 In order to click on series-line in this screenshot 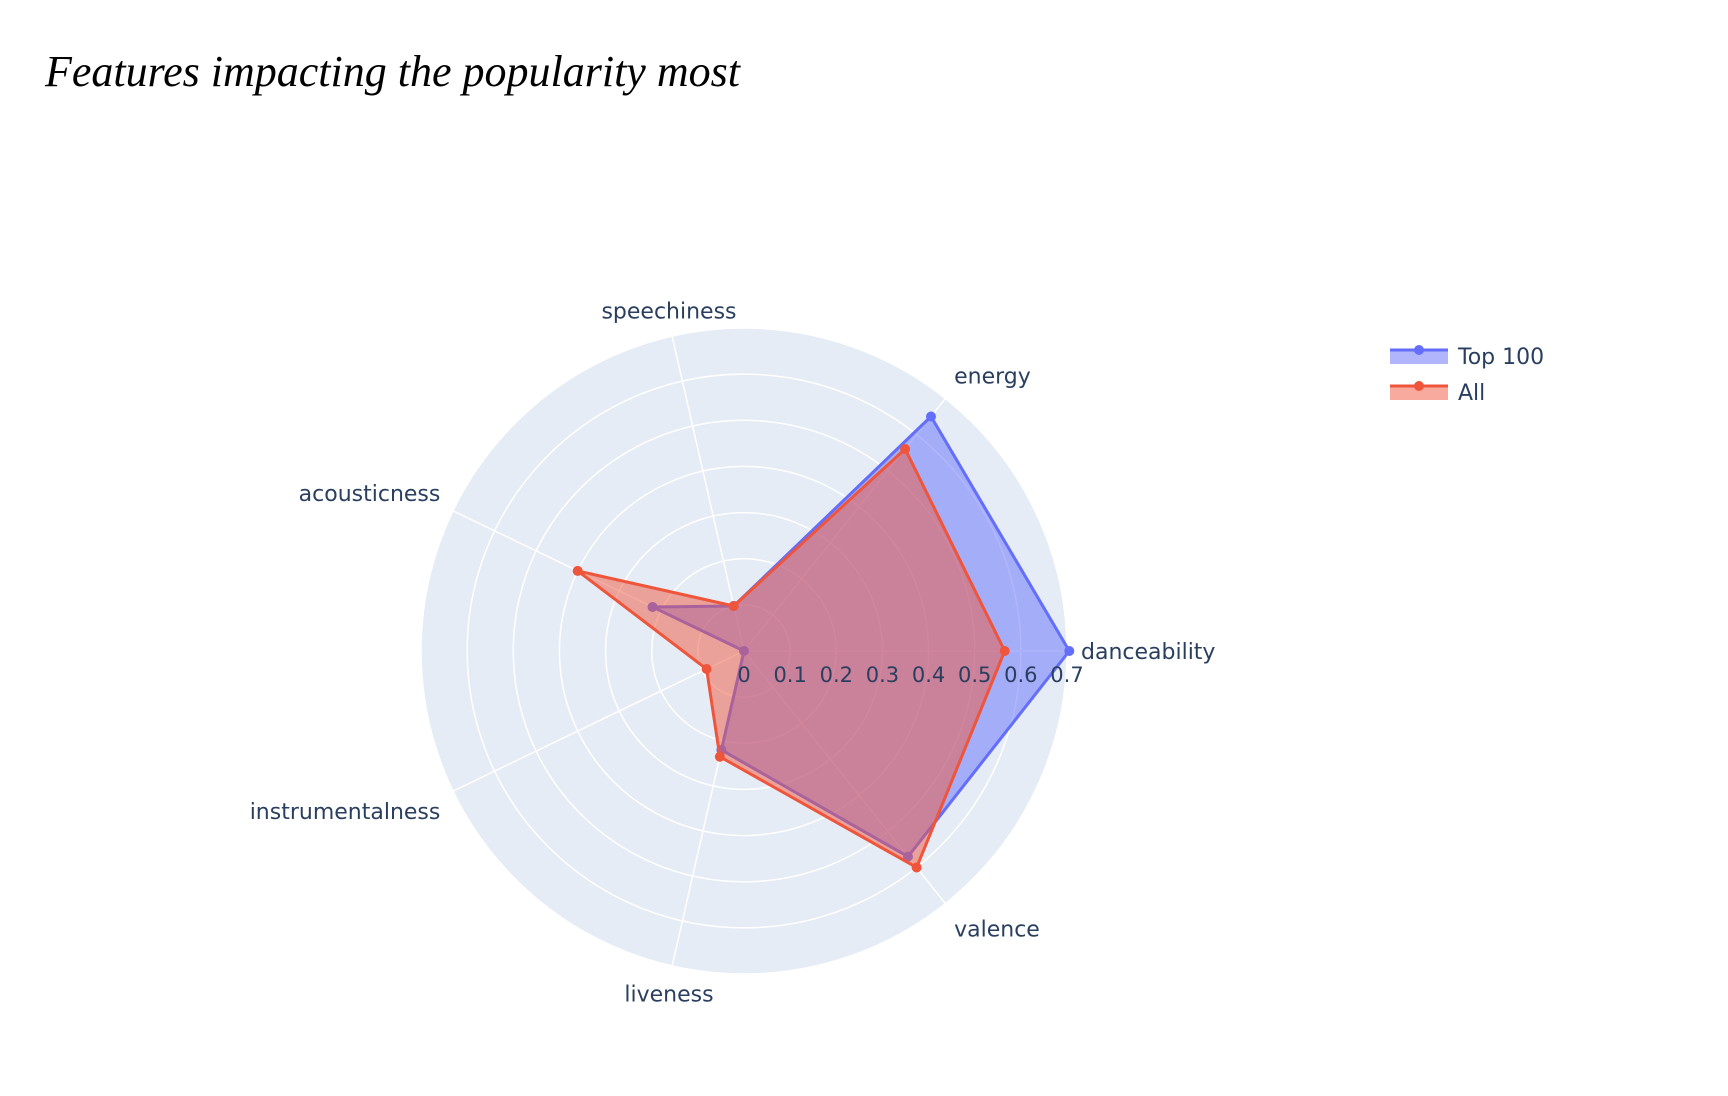, I will do `click(791, 658)`.